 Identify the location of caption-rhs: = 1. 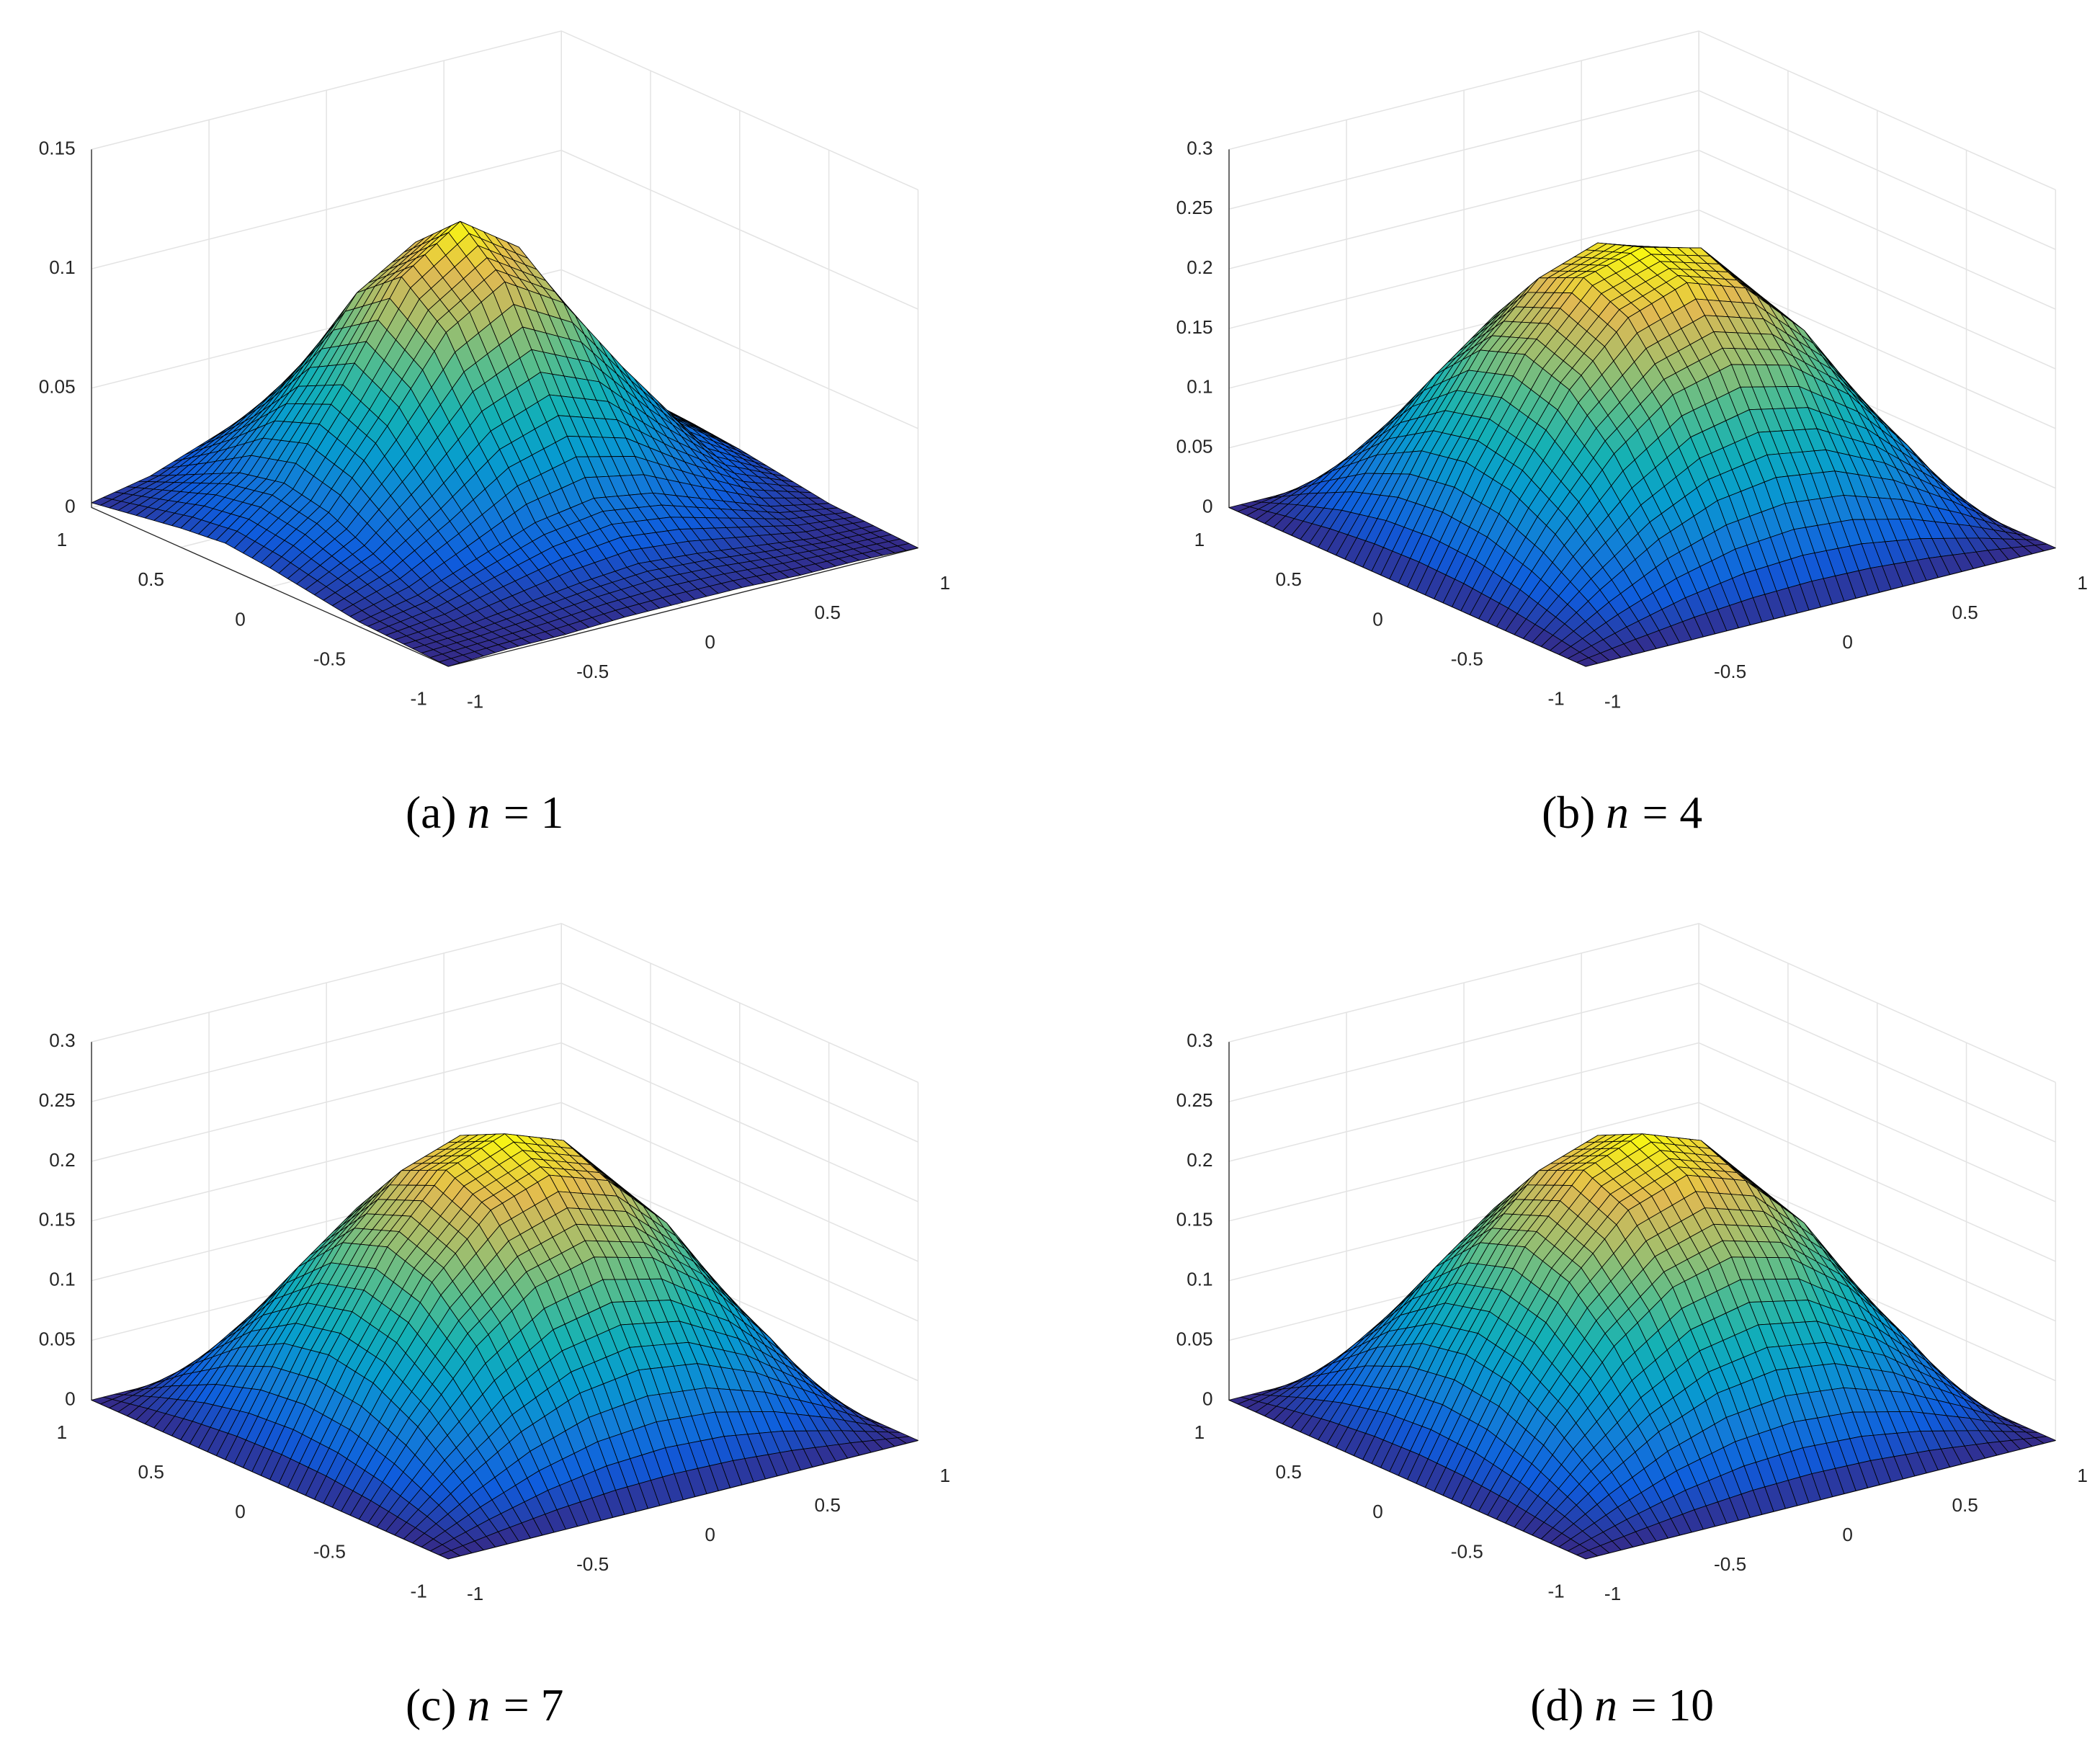
(533, 812).